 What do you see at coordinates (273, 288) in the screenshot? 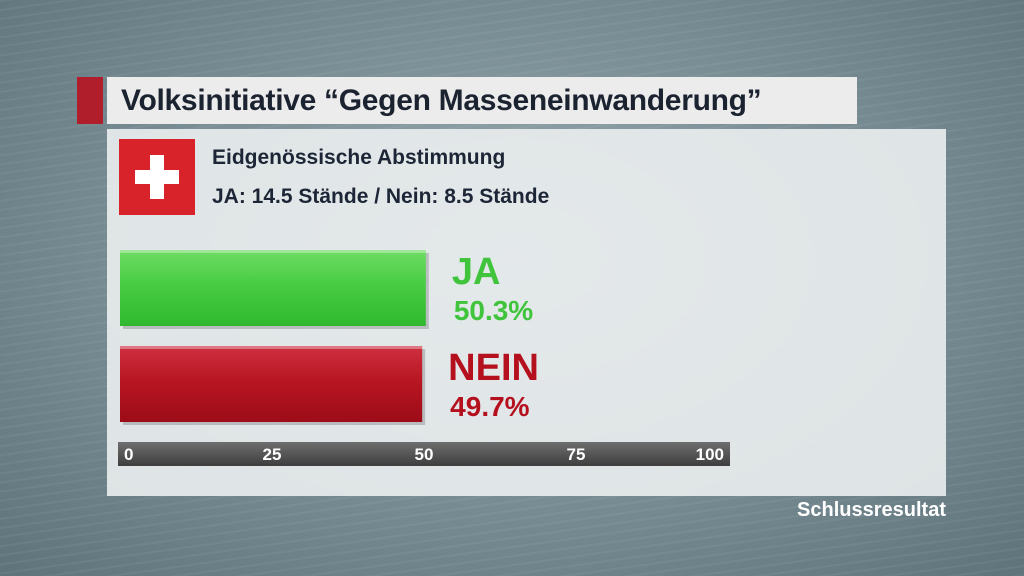
I see `bar-ja` at bounding box center [273, 288].